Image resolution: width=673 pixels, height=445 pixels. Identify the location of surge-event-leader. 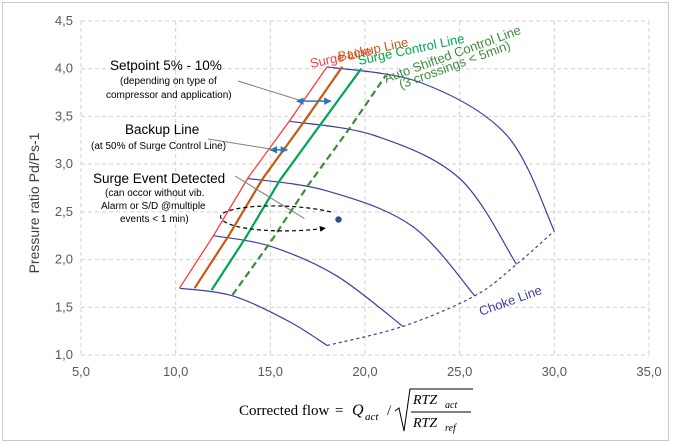
(269, 197).